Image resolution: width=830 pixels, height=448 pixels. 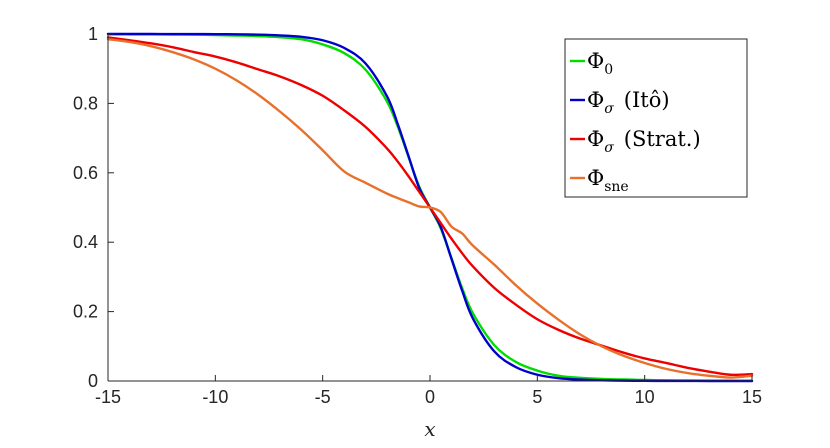 What do you see at coordinates (537, 397) in the screenshot?
I see `x-tick-label: 5` at bounding box center [537, 397].